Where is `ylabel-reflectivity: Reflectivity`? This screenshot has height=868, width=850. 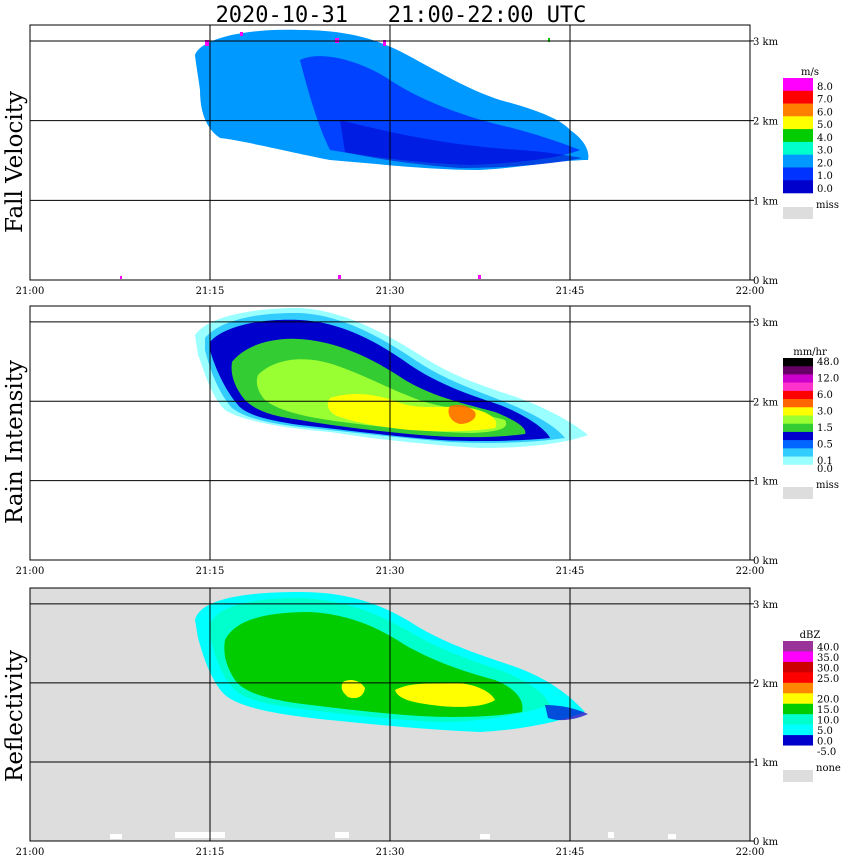 ylabel-reflectivity: Reflectivity is located at coordinates (15, 716).